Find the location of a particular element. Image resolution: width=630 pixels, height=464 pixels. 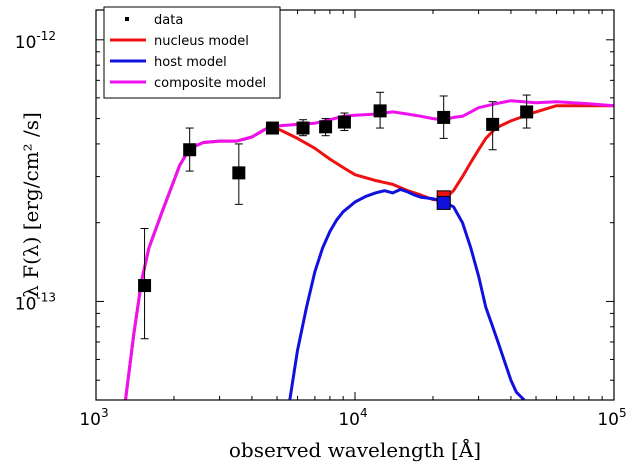

x-axis-label: observed wavelength [Å] is located at coordinates (355, 449).